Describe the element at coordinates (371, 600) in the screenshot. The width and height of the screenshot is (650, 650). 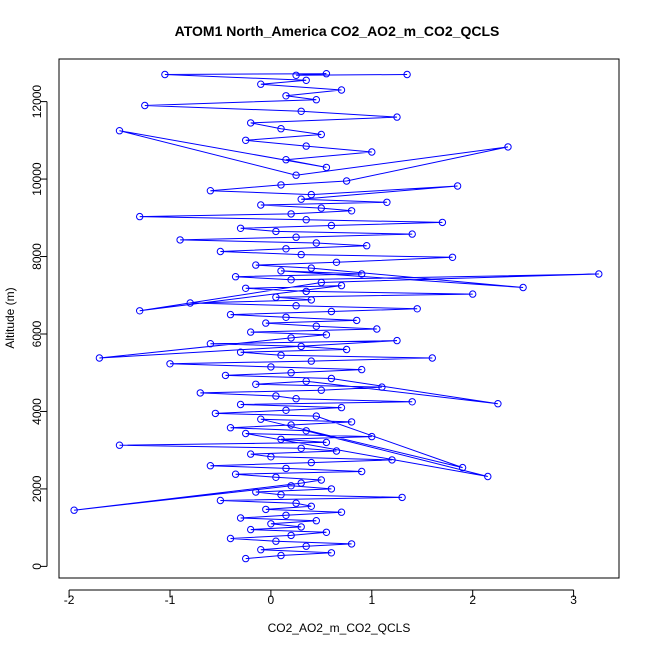
I see `x-tick-label: 1` at that location.